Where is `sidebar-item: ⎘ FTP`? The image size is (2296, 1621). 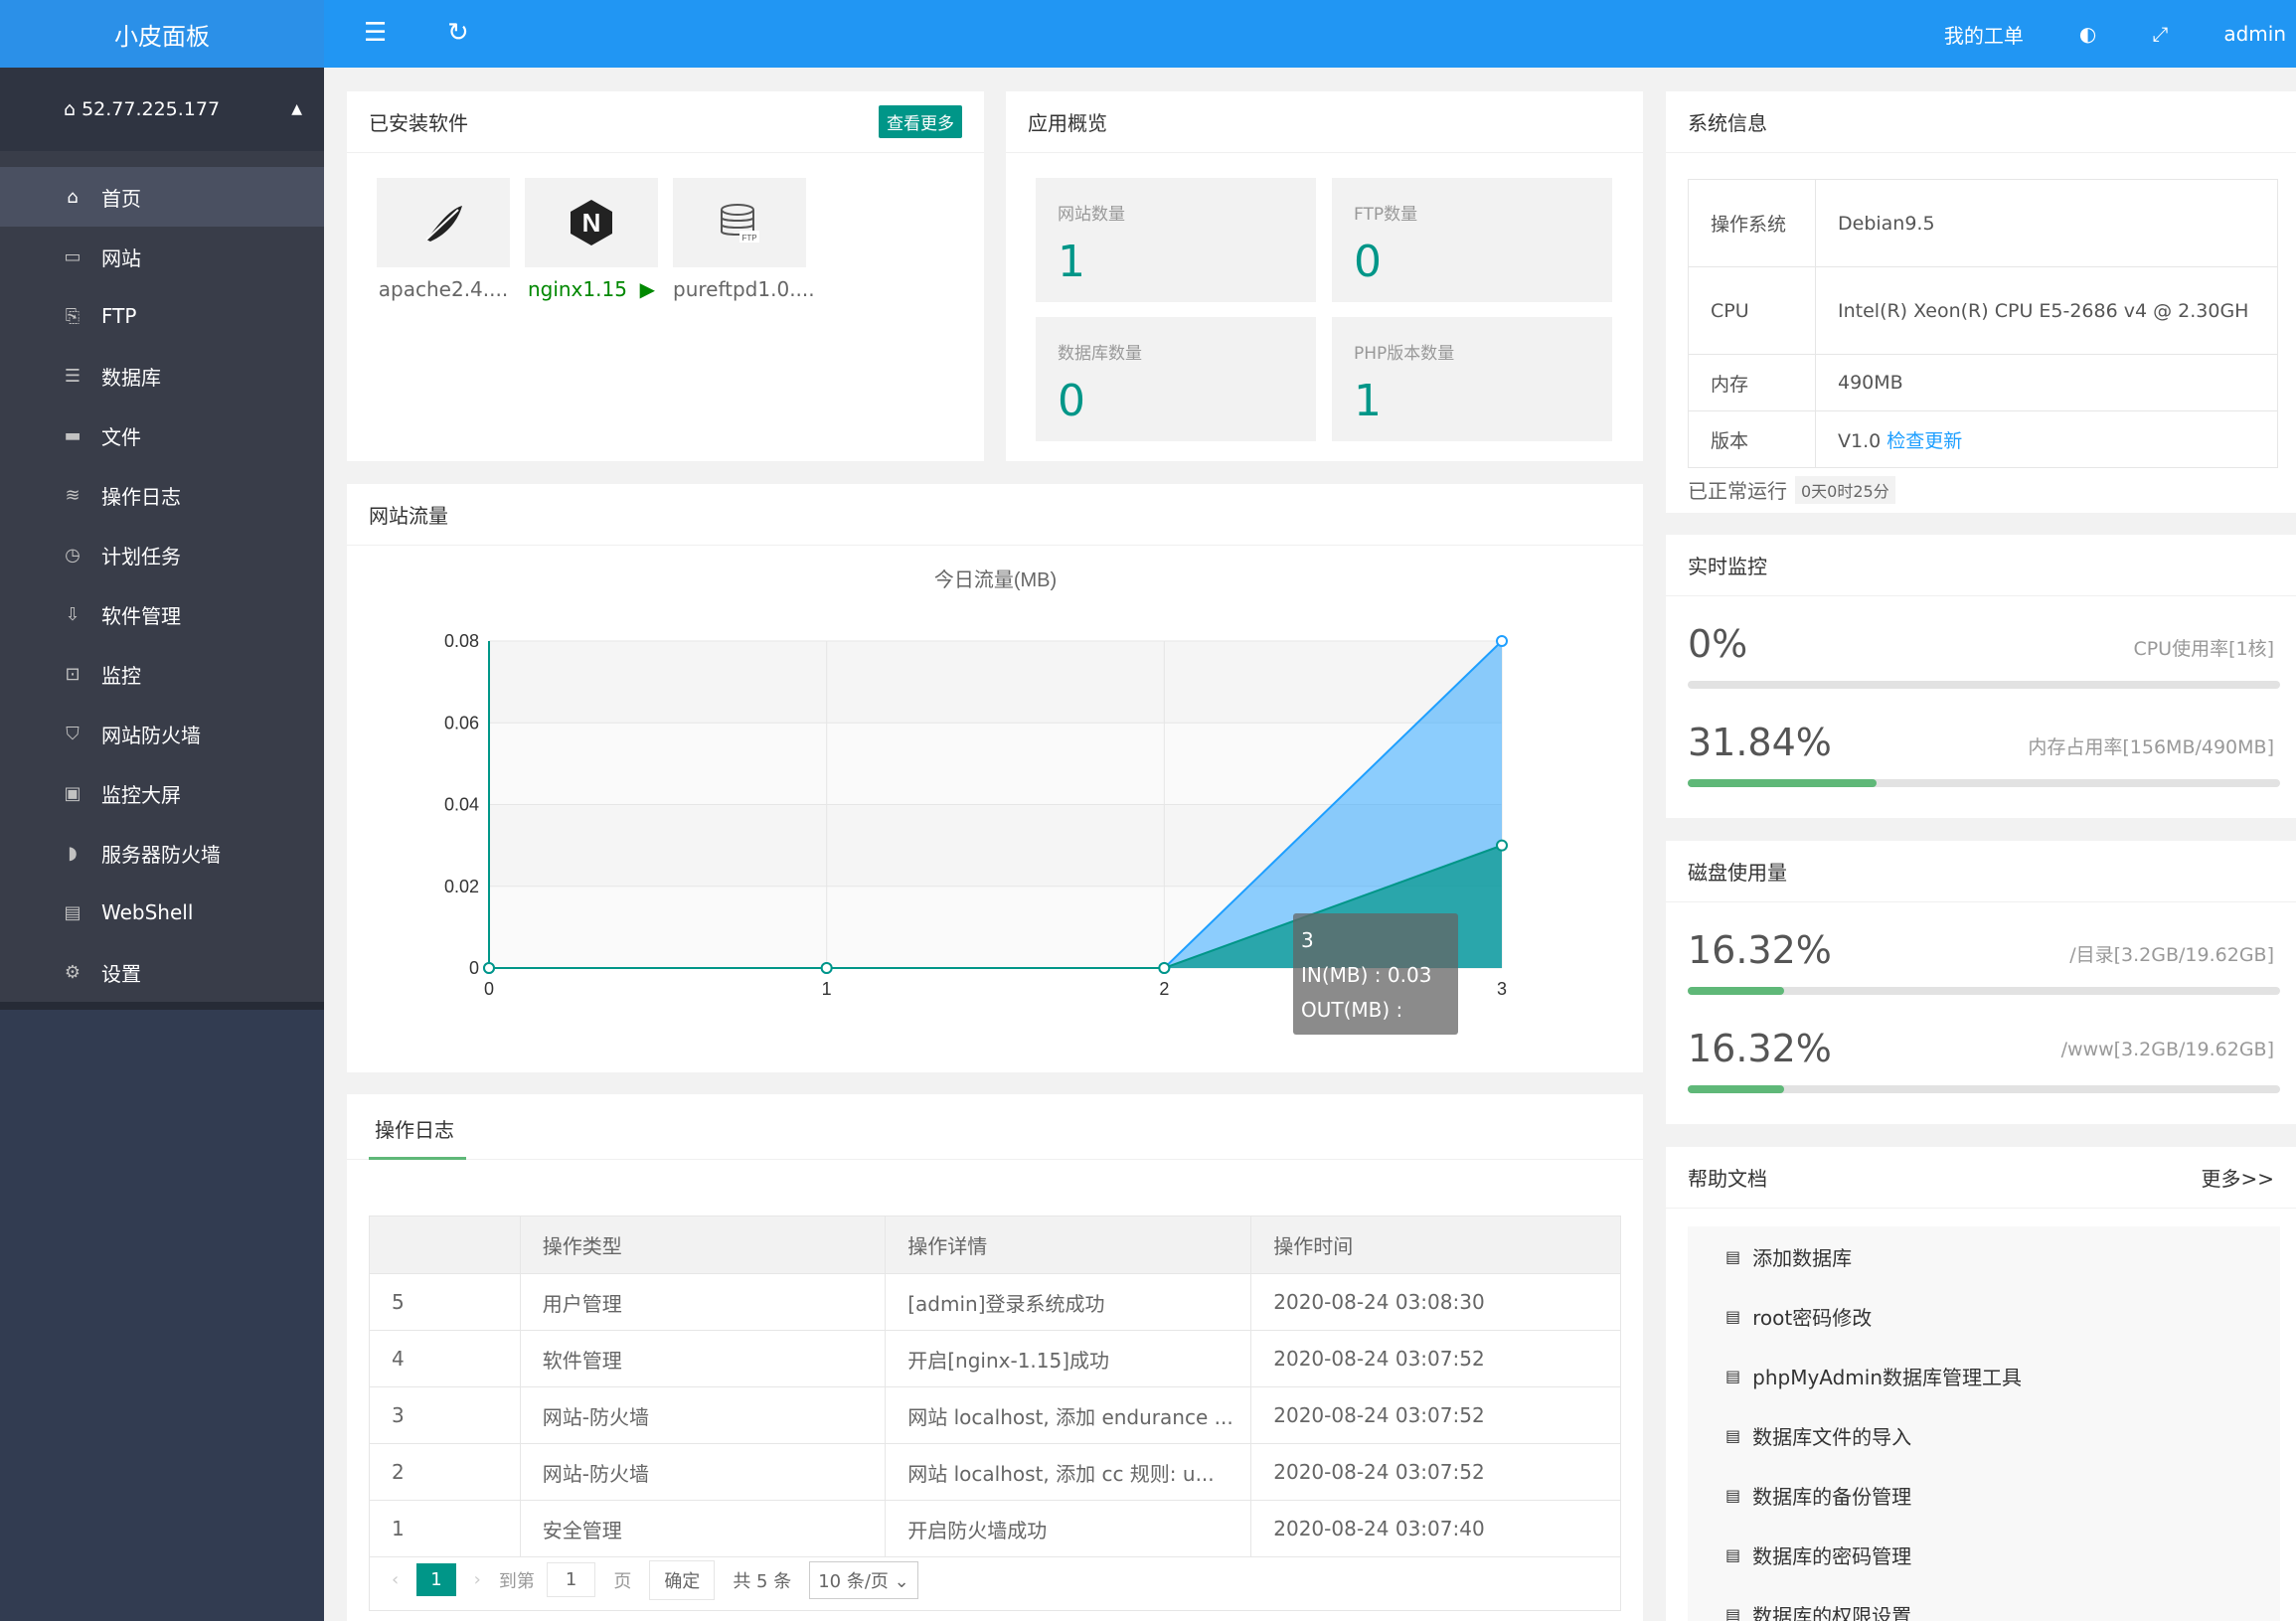 sidebar-item: ⎘ FTP is located at coordinates (162, 316).